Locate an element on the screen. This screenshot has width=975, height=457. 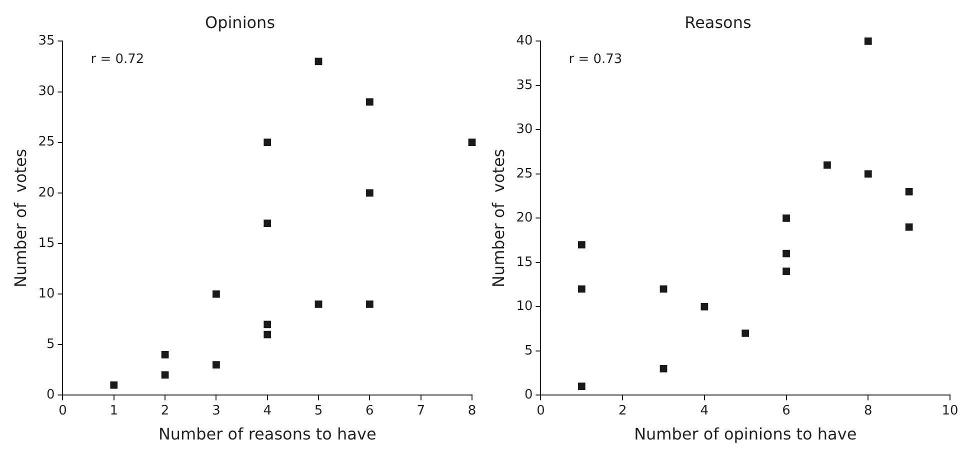
chart-title: Opinions is located at coordinates (240, 22).